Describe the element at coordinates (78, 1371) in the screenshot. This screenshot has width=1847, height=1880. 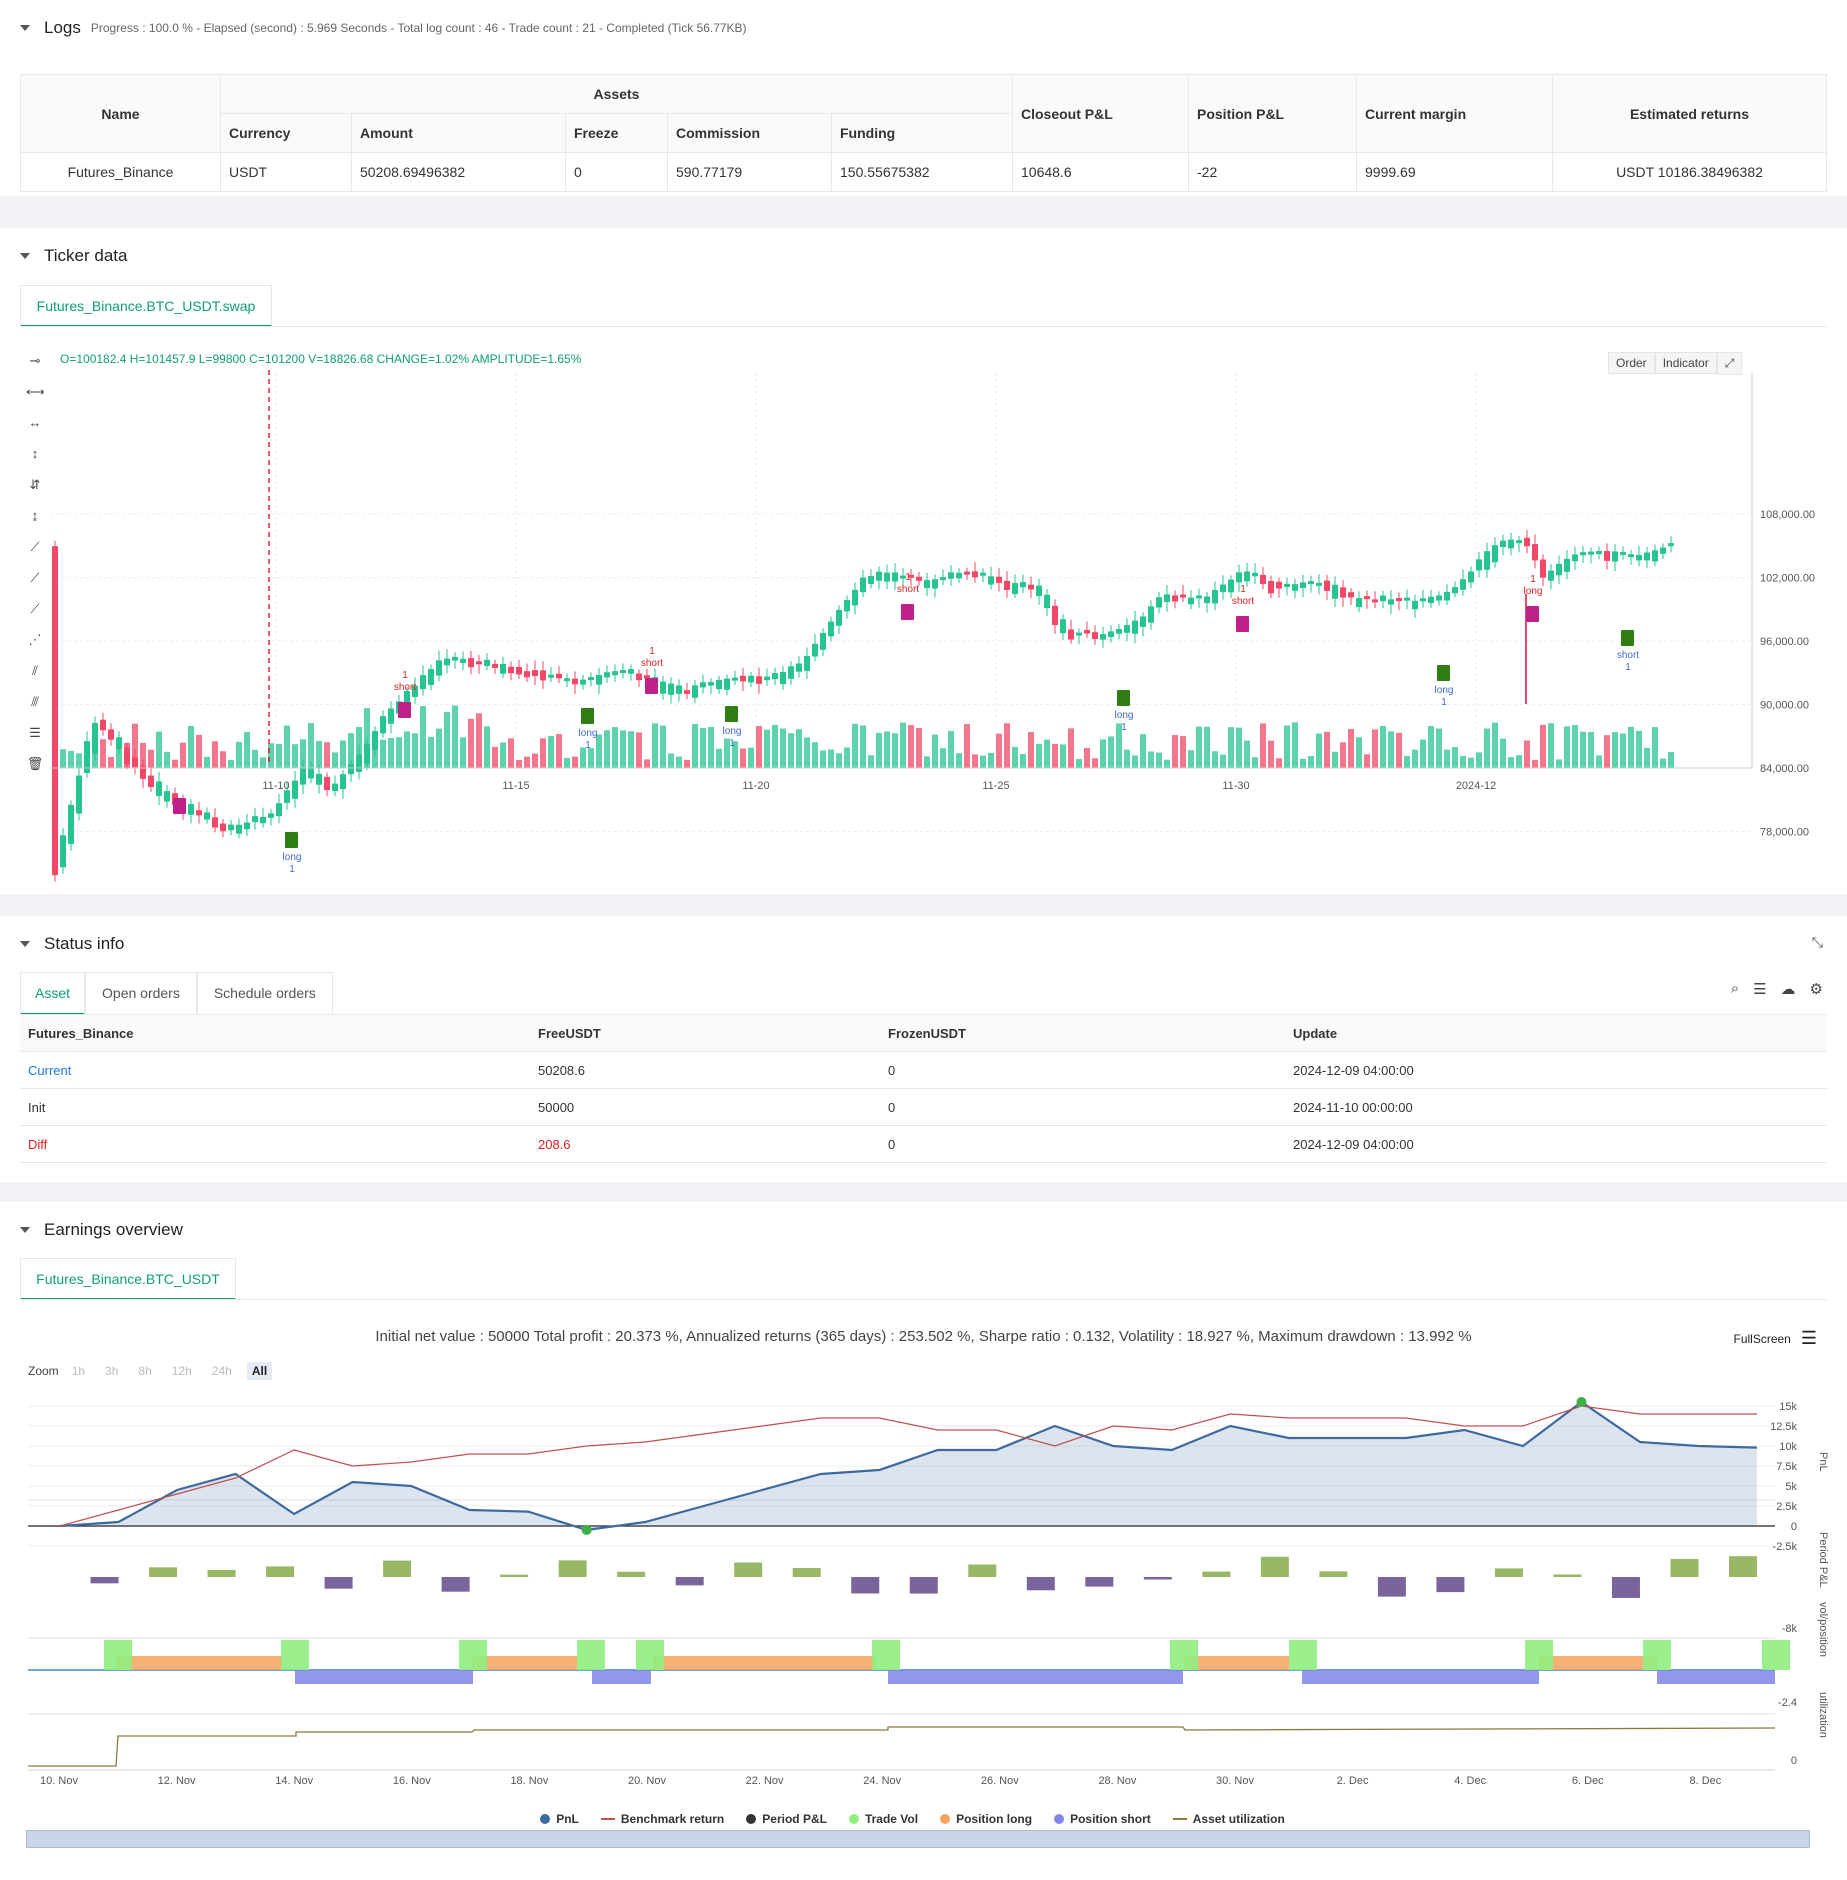
I see `zoom-1h: 1h` at that location.